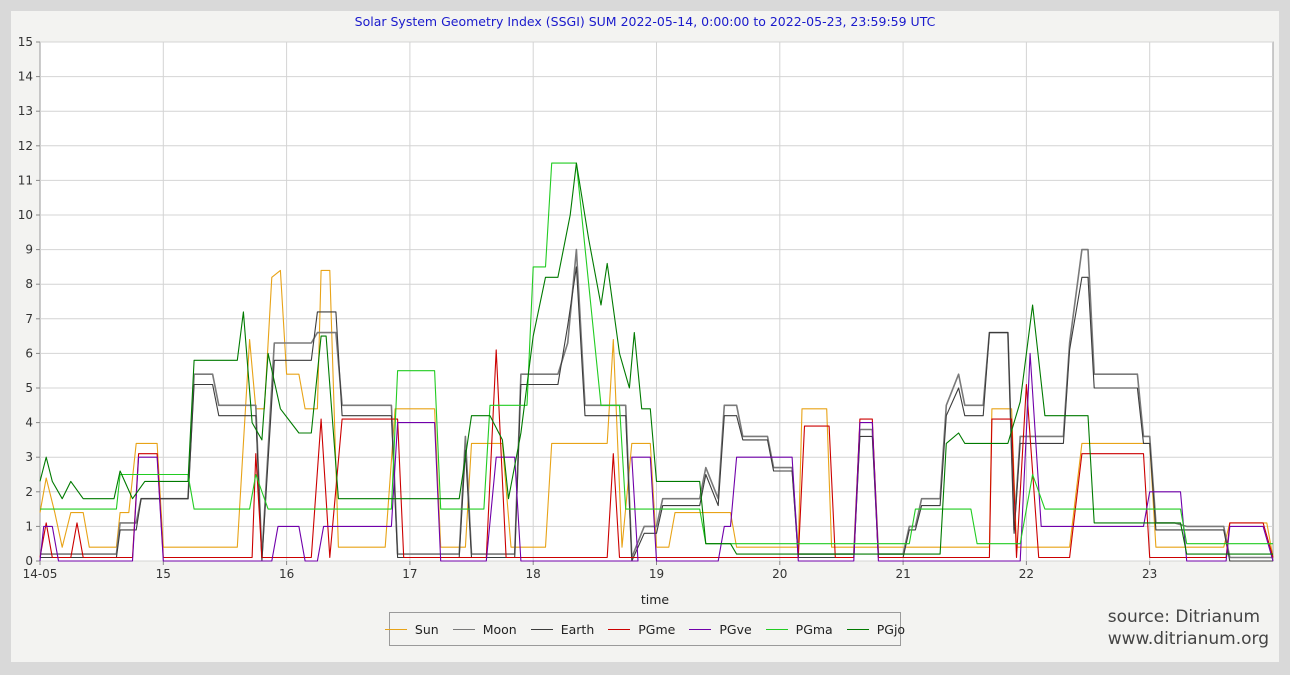  What do you see at coordinates (286, 574) in the screenshot?
I see `x-tick-label: 16` at bounding box center [286, 574].